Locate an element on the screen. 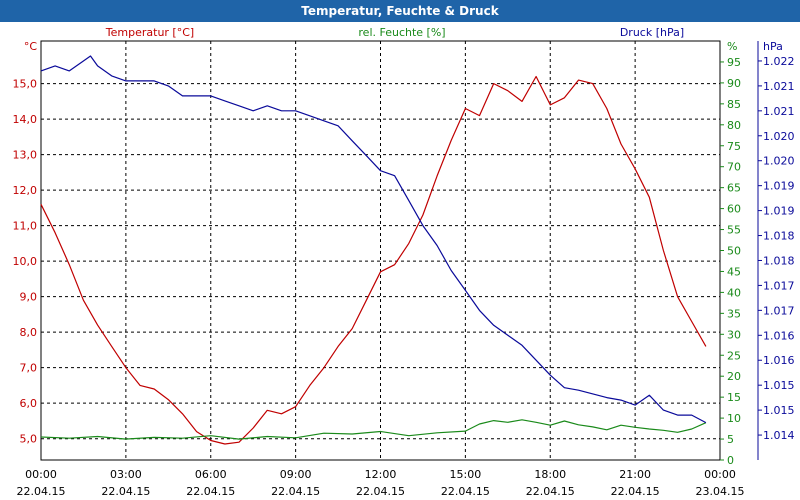  temperature-tick-label: 9,0 is located at coordinates (29, 297).